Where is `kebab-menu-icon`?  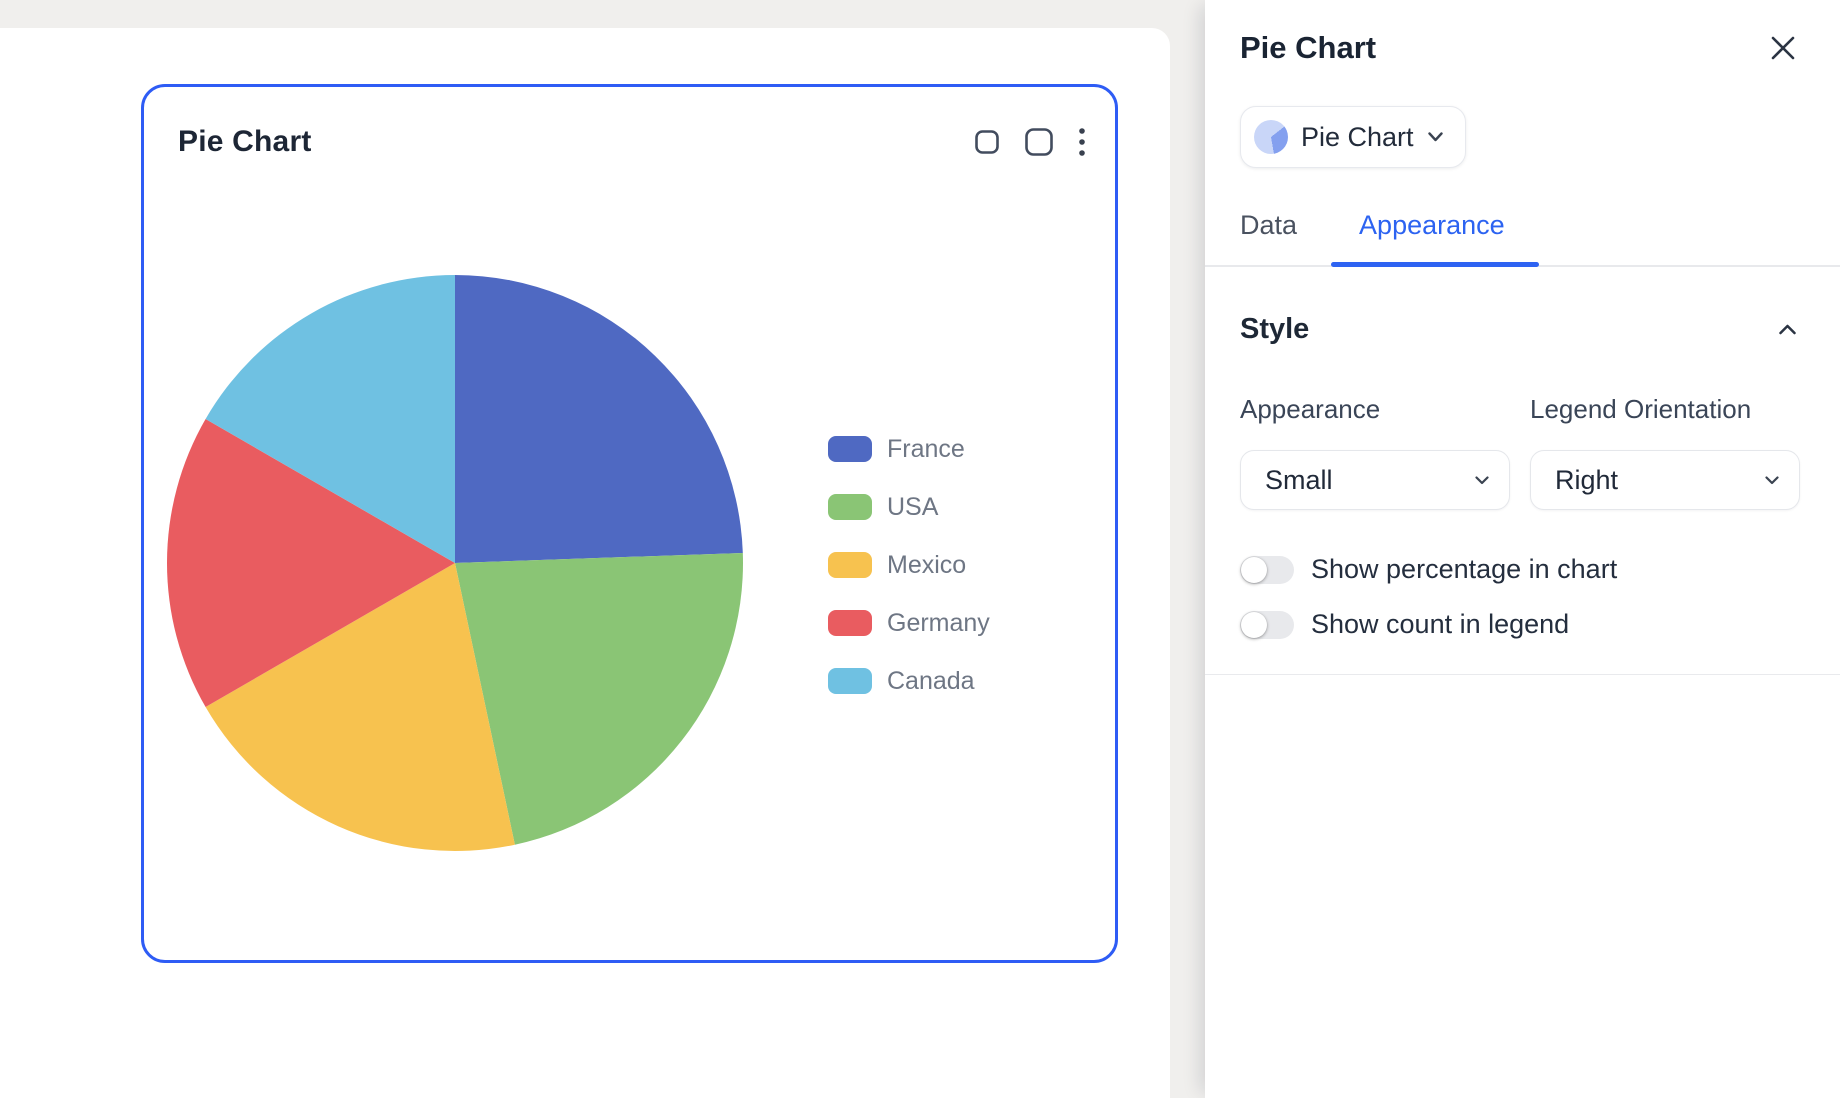
kebab-menu-icon is located at coordinates (1082, 142).